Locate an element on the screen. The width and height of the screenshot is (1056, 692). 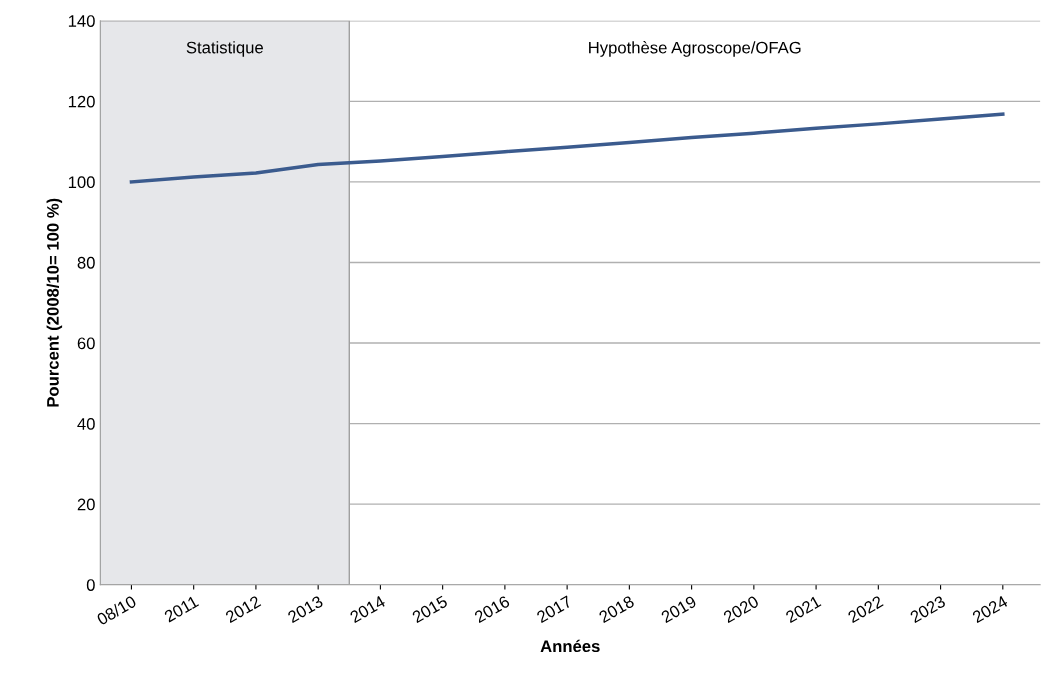
band-label: Statistique is located at coordinates (224, 49).